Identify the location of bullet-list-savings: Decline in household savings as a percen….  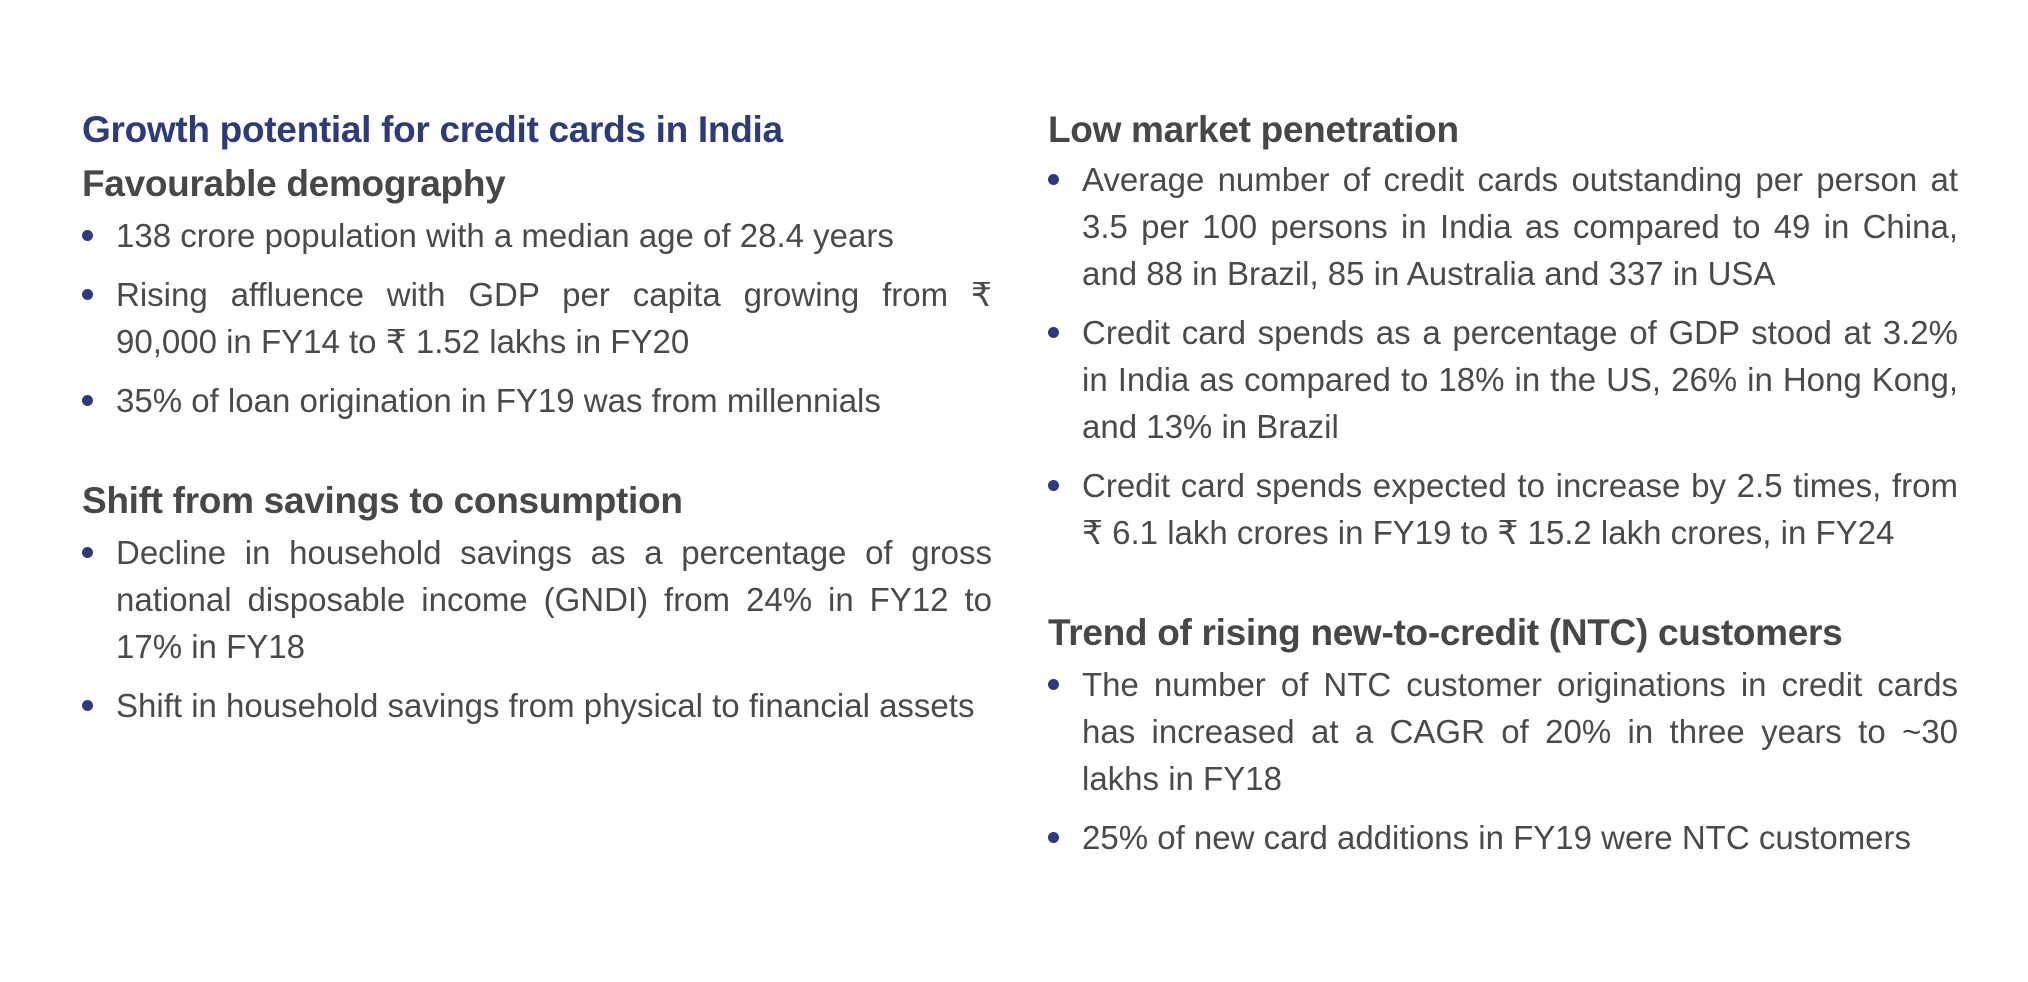
(537, 629).